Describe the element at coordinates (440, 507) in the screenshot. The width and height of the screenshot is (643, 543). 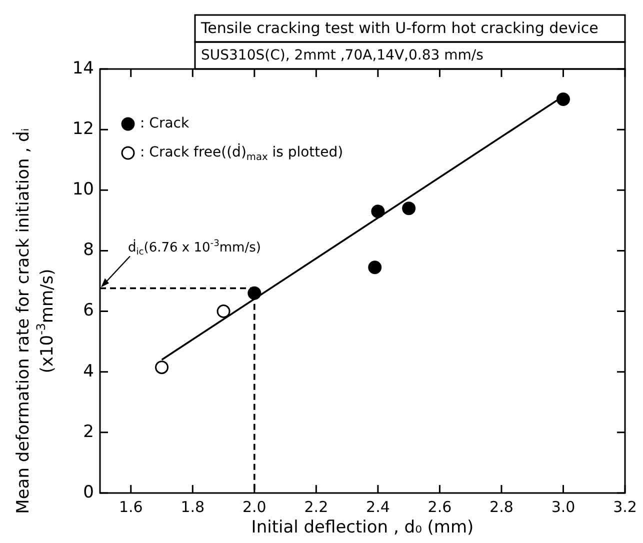
I see `x-tick-label: 2.6` at that location.